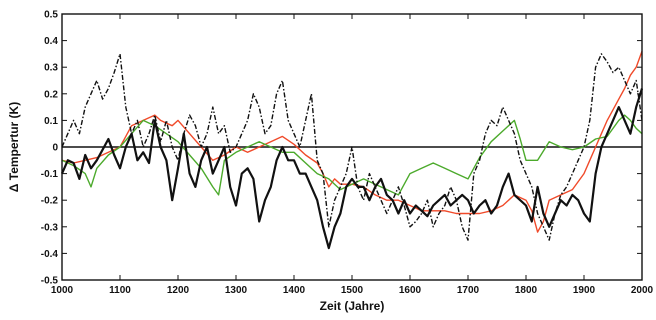  I want to click on y-tick-label: 0, so click(55, 148).